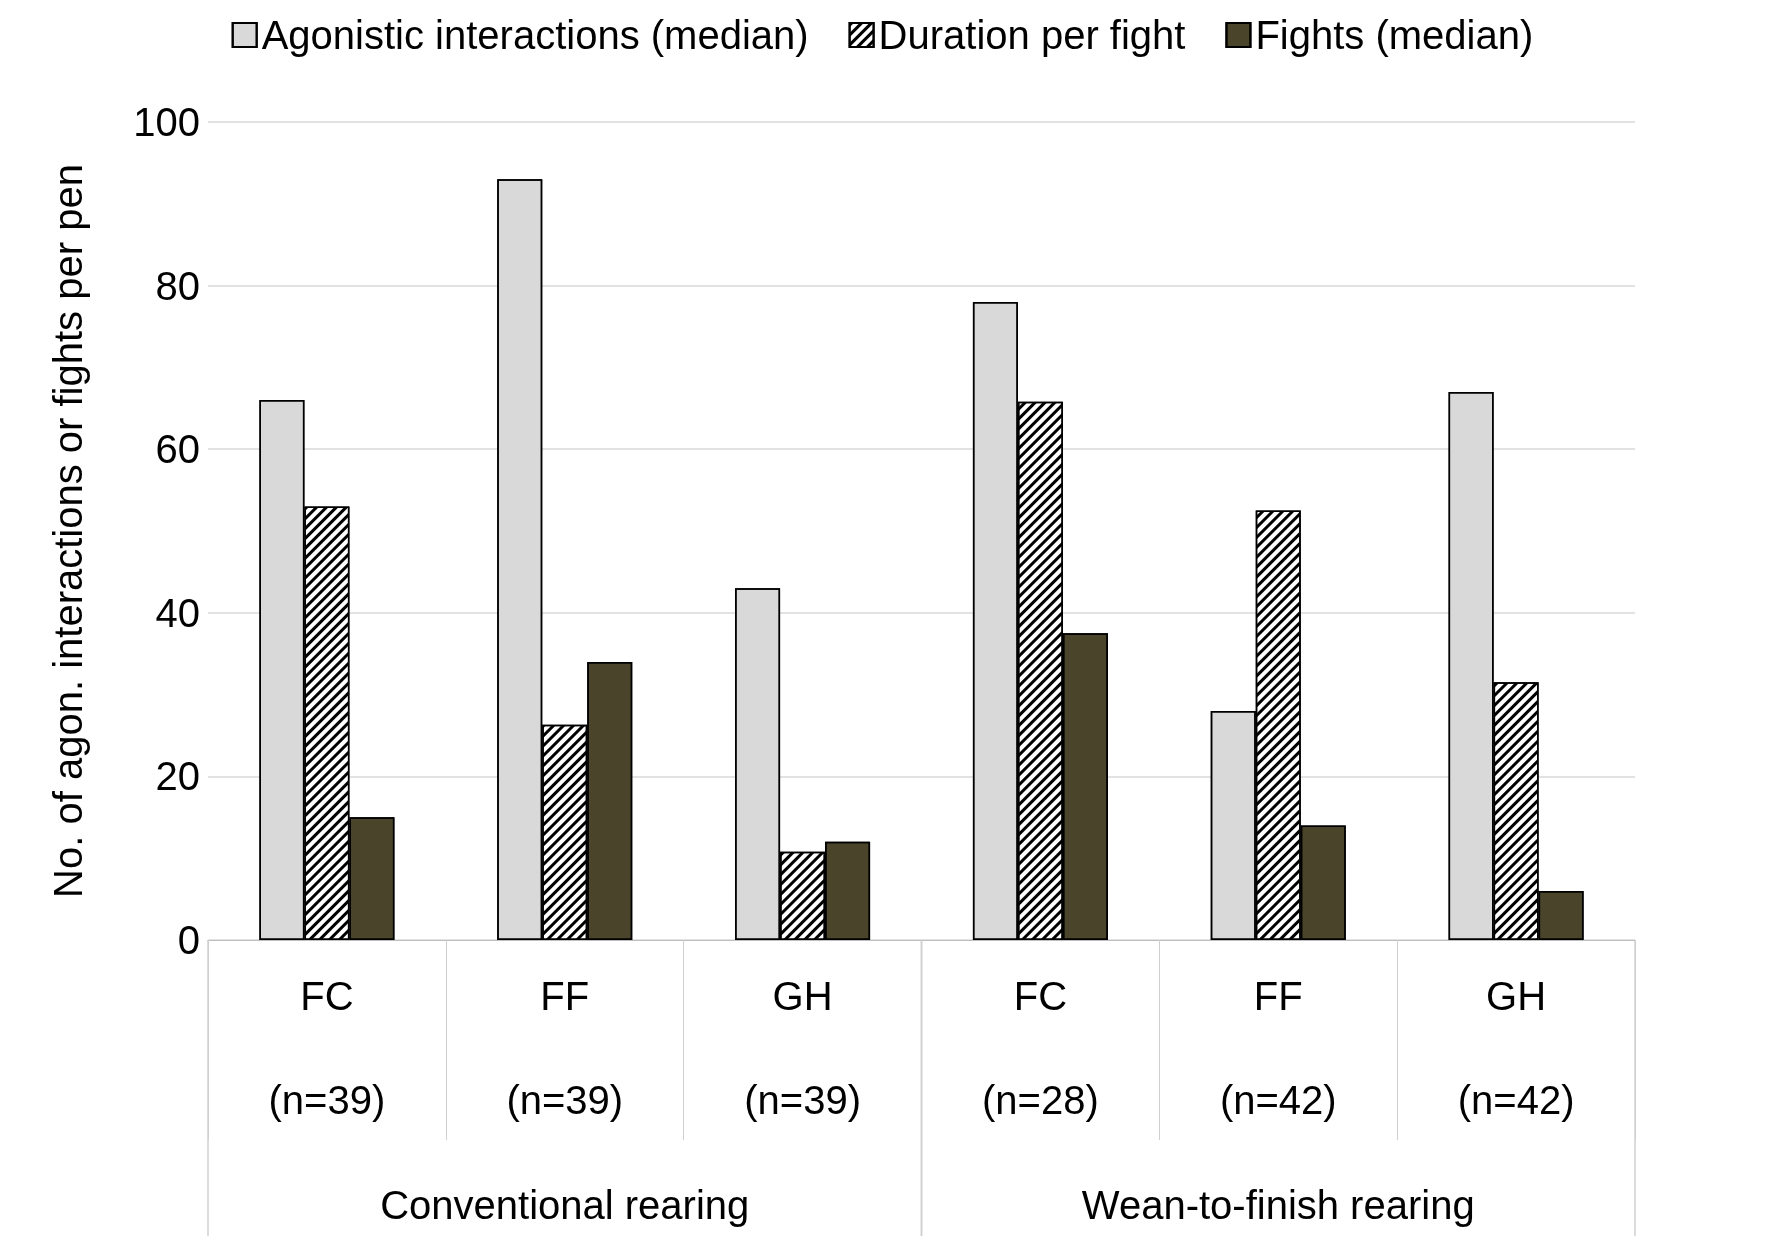 Image resolution: width=1765 pixels, height=1236 pixels. What do you see at coordinates (177, 449) in the screenshot?
I see `y-tick-label: 60` at bounding box center [177, 449].